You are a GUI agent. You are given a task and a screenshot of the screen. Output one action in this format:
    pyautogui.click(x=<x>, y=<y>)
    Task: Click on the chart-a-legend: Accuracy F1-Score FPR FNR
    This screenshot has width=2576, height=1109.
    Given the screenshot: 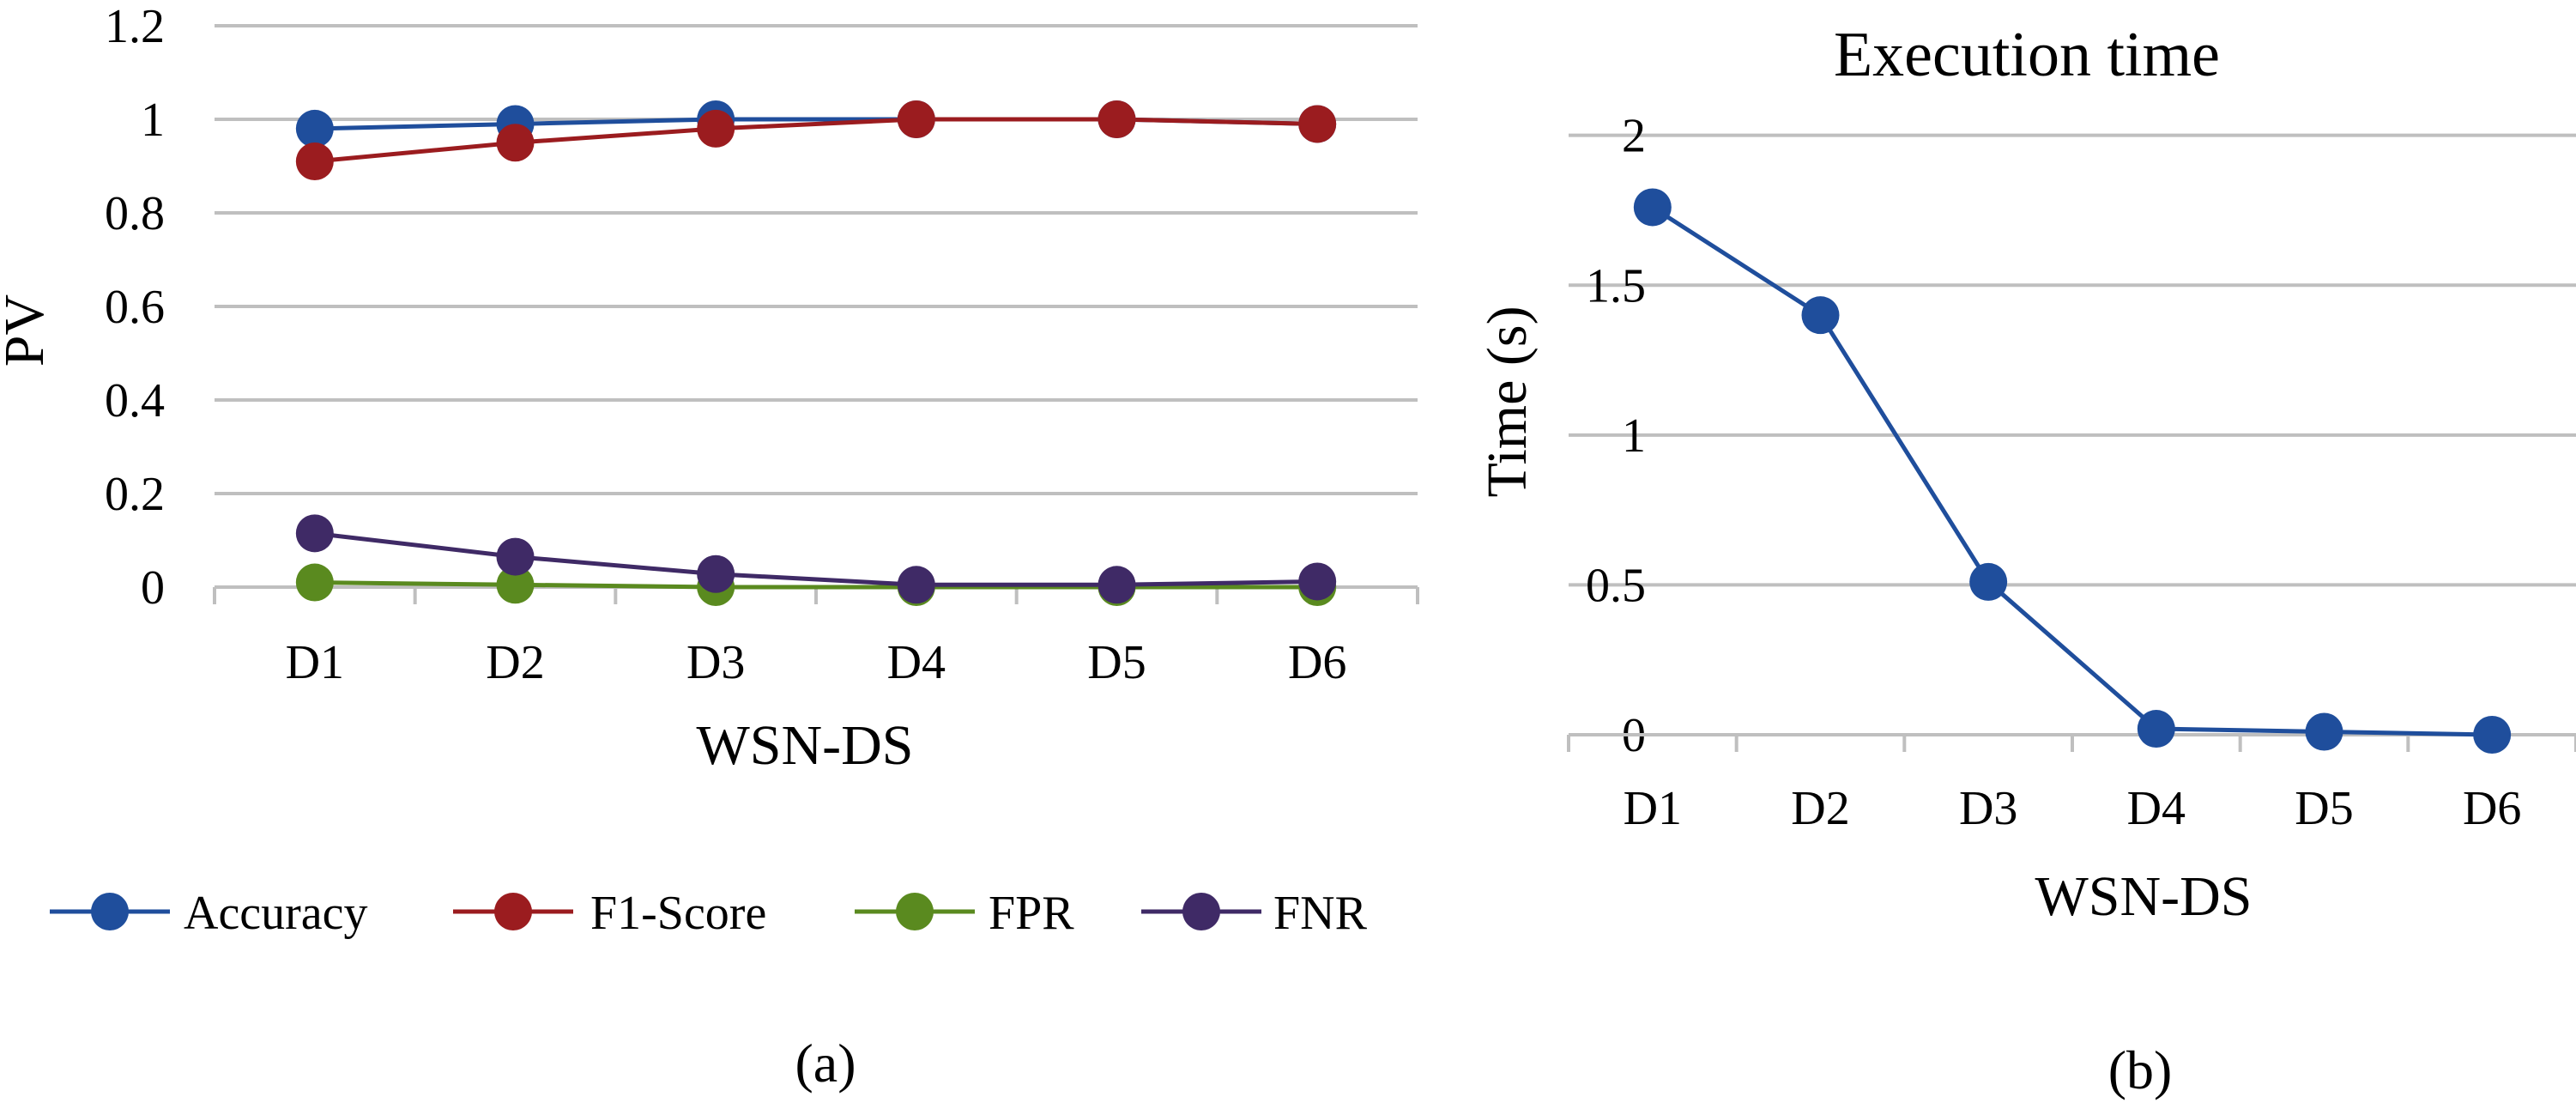 What is the action you would take?
    pyautogui.click(x=709, y=914)
    